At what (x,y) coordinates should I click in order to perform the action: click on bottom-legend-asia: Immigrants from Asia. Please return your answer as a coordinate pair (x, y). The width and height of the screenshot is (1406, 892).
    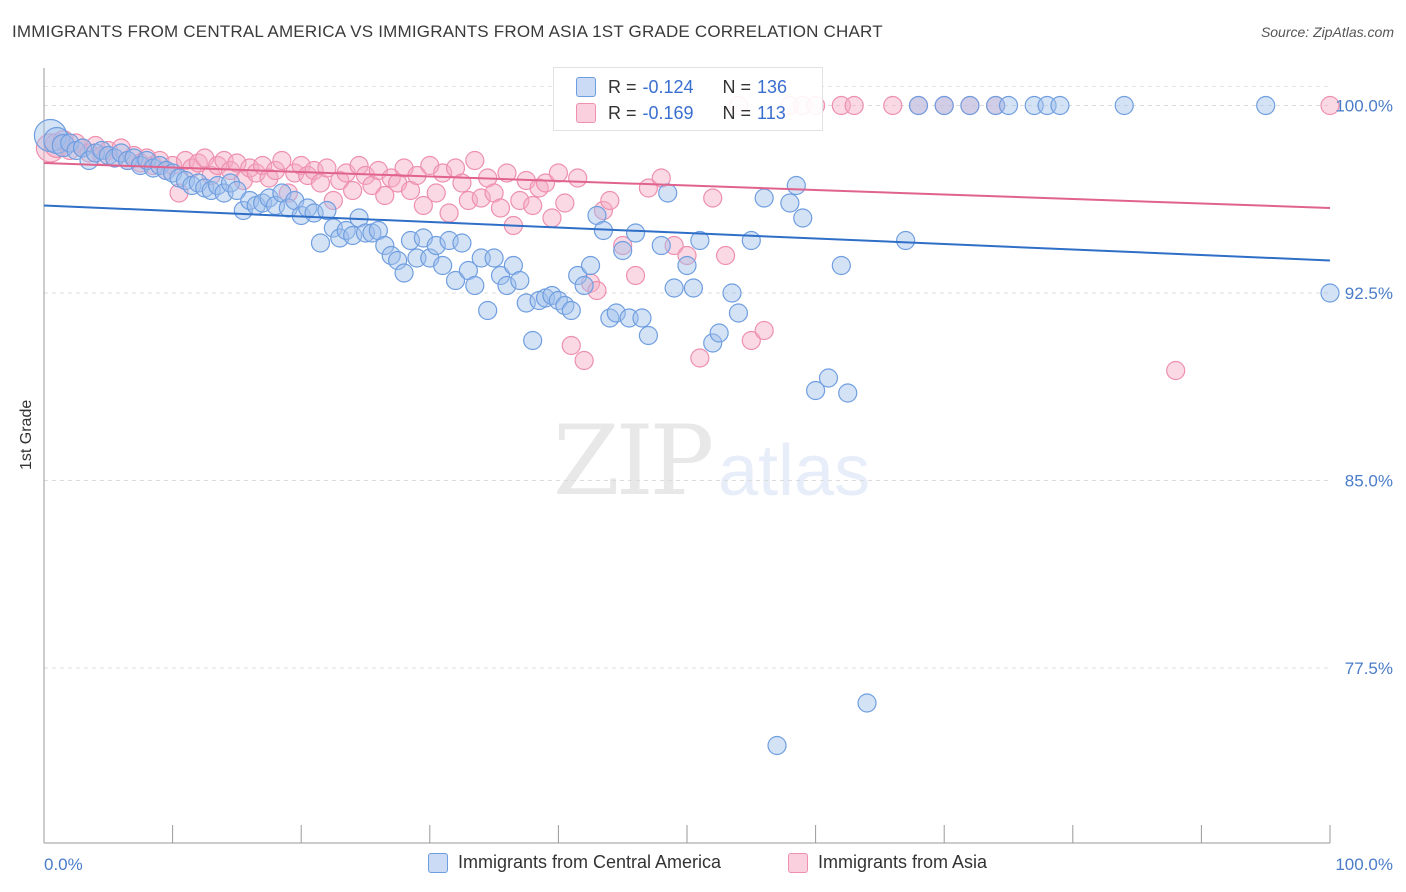
    Looking at the image, I should click on (887, 862).